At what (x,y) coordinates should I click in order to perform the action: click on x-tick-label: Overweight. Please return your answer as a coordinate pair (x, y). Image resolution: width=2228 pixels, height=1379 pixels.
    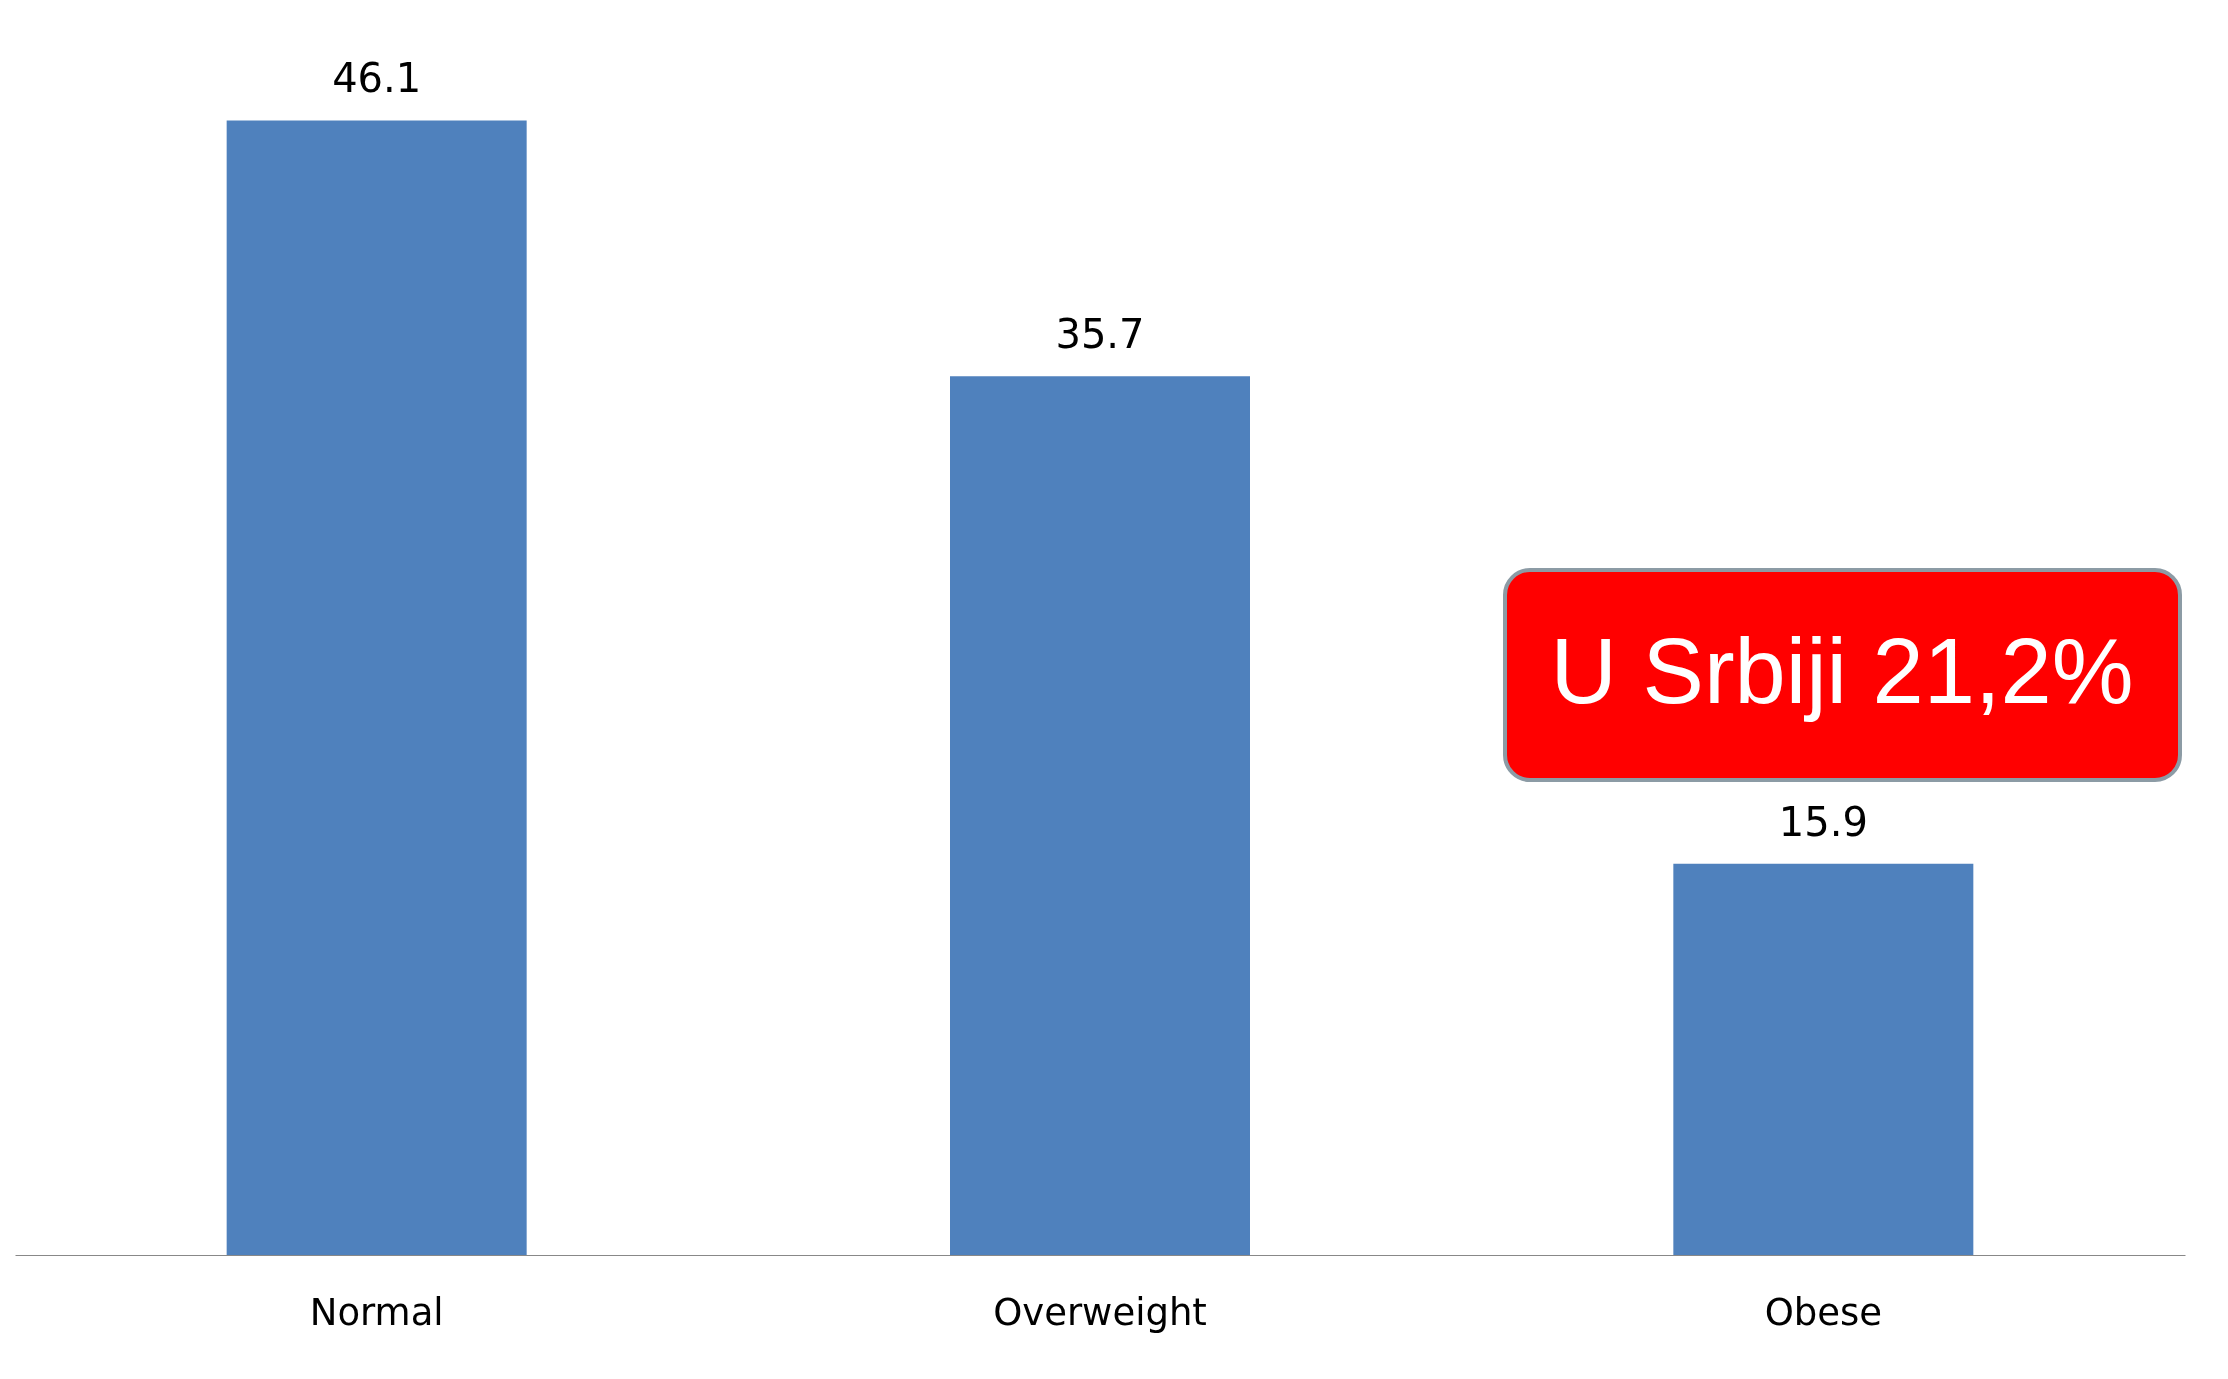
    Looking at the image, I should click on (1100, 1312).